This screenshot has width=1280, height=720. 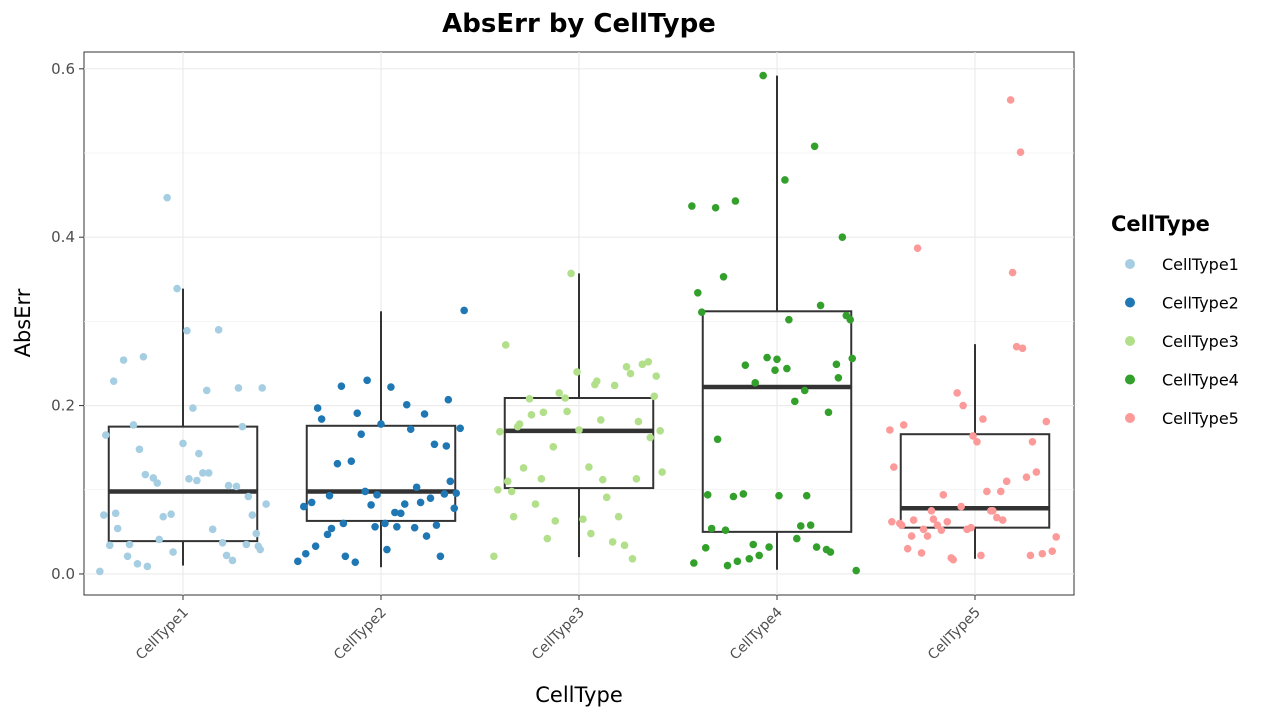 I want to click on legend-entry-label: CellType3, so click(x=1200, y=341).